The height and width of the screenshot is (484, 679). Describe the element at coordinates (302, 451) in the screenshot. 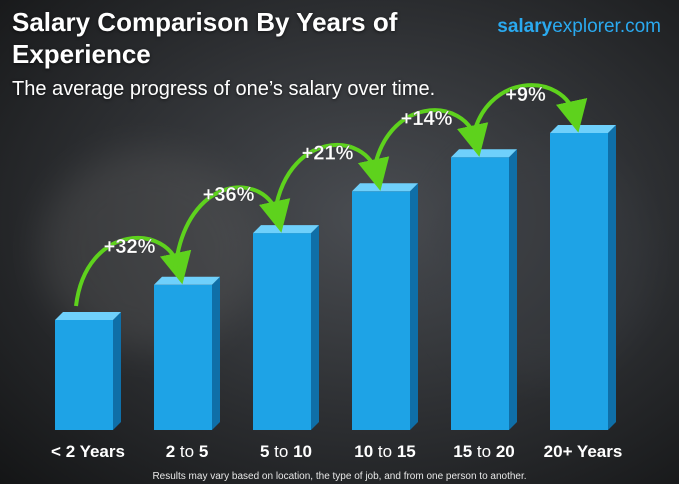

I see `category-label-end: 10` at that location.